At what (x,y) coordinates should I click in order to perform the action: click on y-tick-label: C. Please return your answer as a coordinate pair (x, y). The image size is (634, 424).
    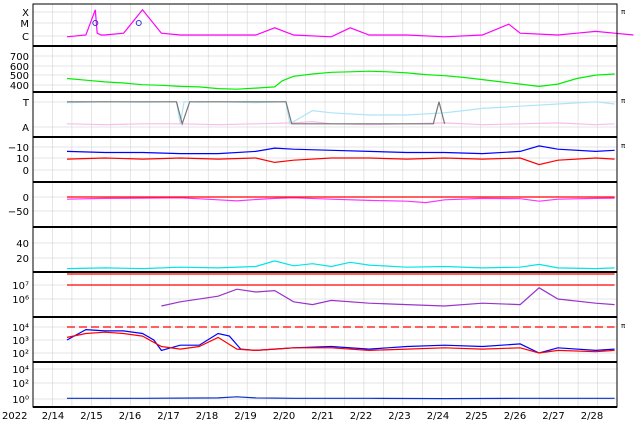
    Looking at the image, I should click on (25, 37).